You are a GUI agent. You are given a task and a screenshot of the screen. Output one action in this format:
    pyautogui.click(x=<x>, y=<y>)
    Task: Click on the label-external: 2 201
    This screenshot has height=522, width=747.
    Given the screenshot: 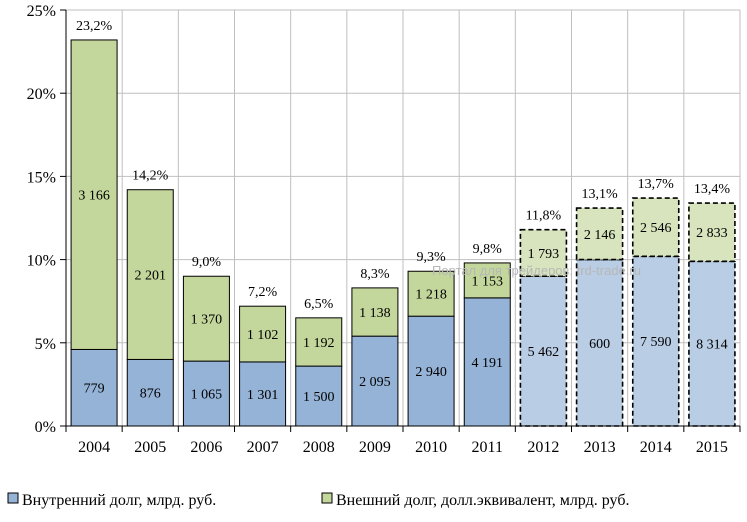 What is the action you would take?
    pyautogui.click(x=151, y=276)
    